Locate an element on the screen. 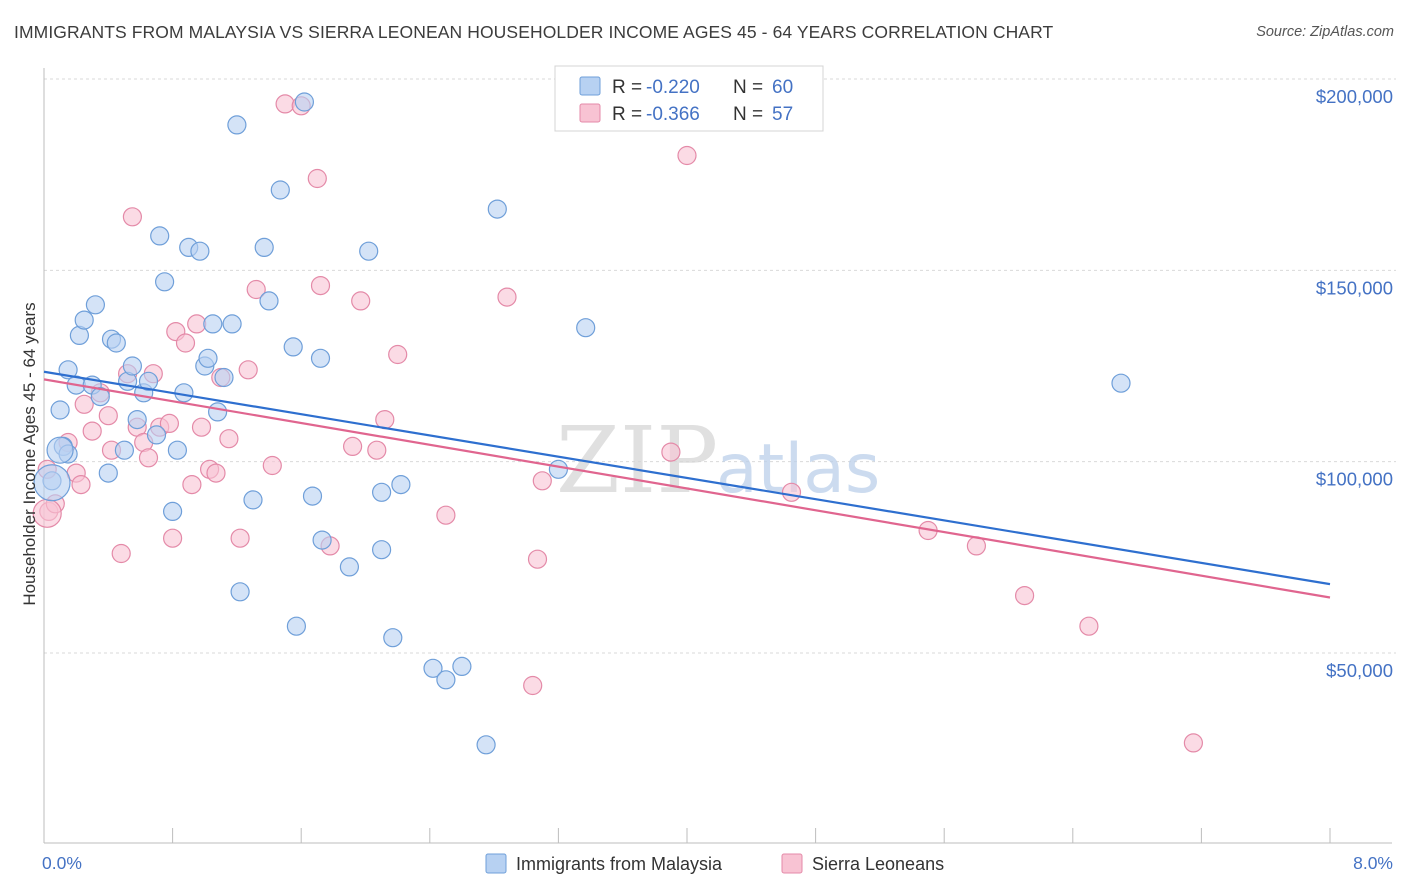 The width and height of the screenshot is (1406, 892). y-axis-label: Householder Income Ages 45 - 64 years is located at coordinates (29, 453).